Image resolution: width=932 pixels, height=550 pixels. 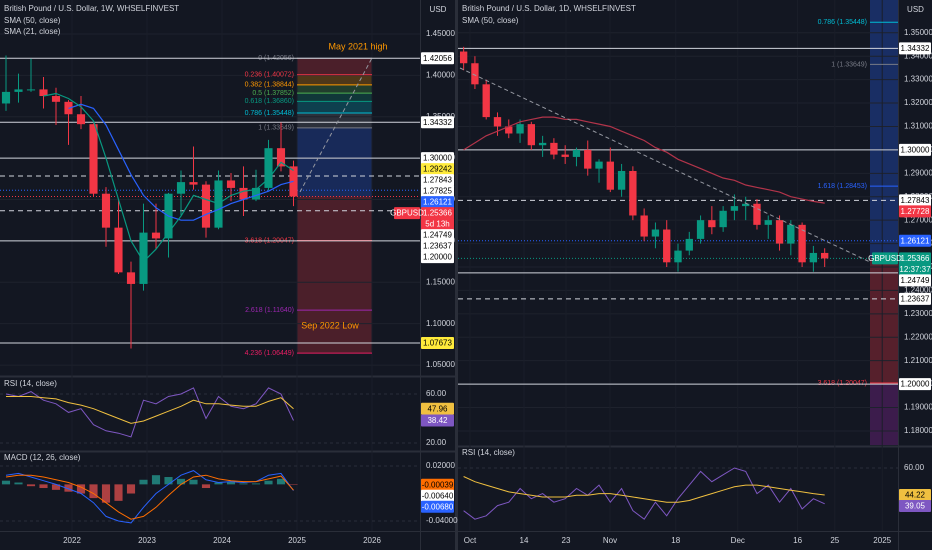 I want to click on y-tick-label: 1.27000, so click(x=918, y=219).